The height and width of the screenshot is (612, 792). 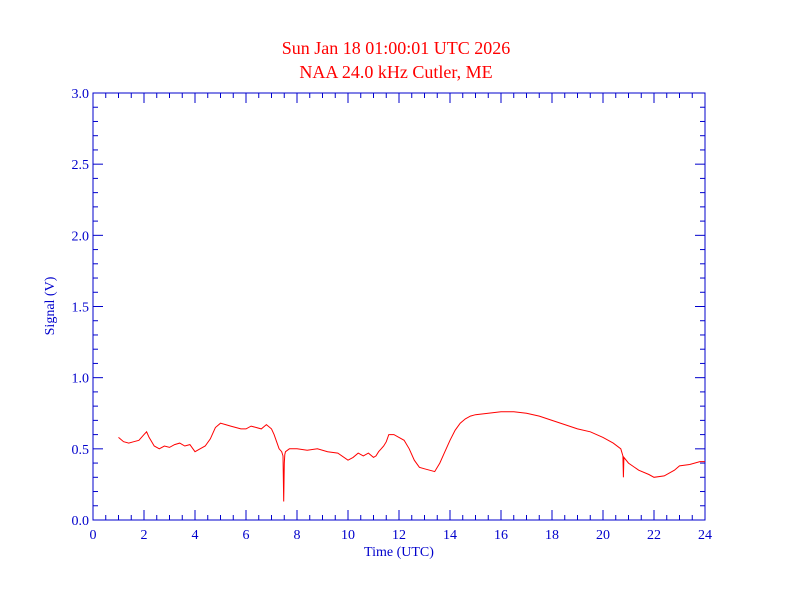 What do you see at coordinates (552, 535) in the screenshot?
I see `x-tick-label: 18` at bounding box center [552, 535].